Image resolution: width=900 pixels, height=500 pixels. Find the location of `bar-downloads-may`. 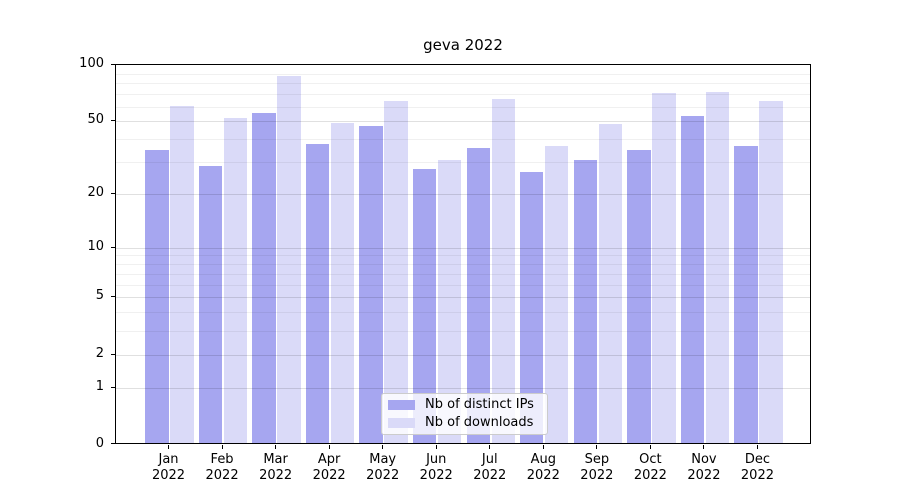

bar-downloads-may is located at coordinates (396, 271).